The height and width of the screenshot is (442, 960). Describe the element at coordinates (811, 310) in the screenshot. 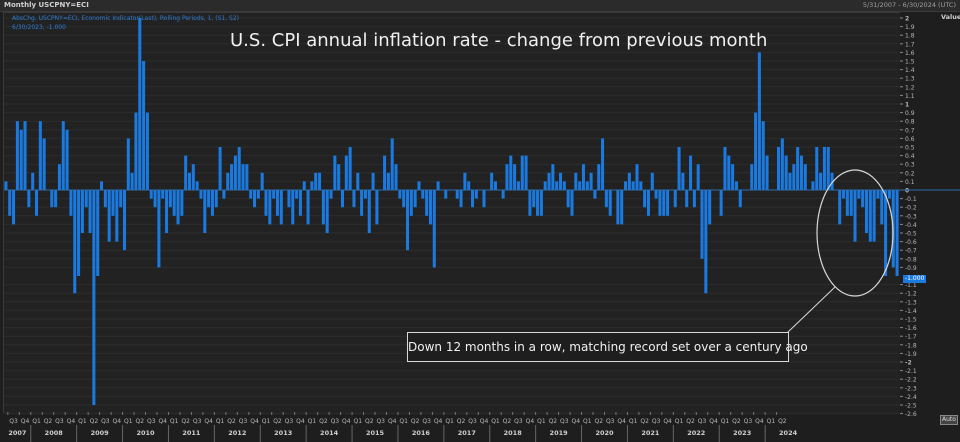

I see `annotation-connector` at that location.